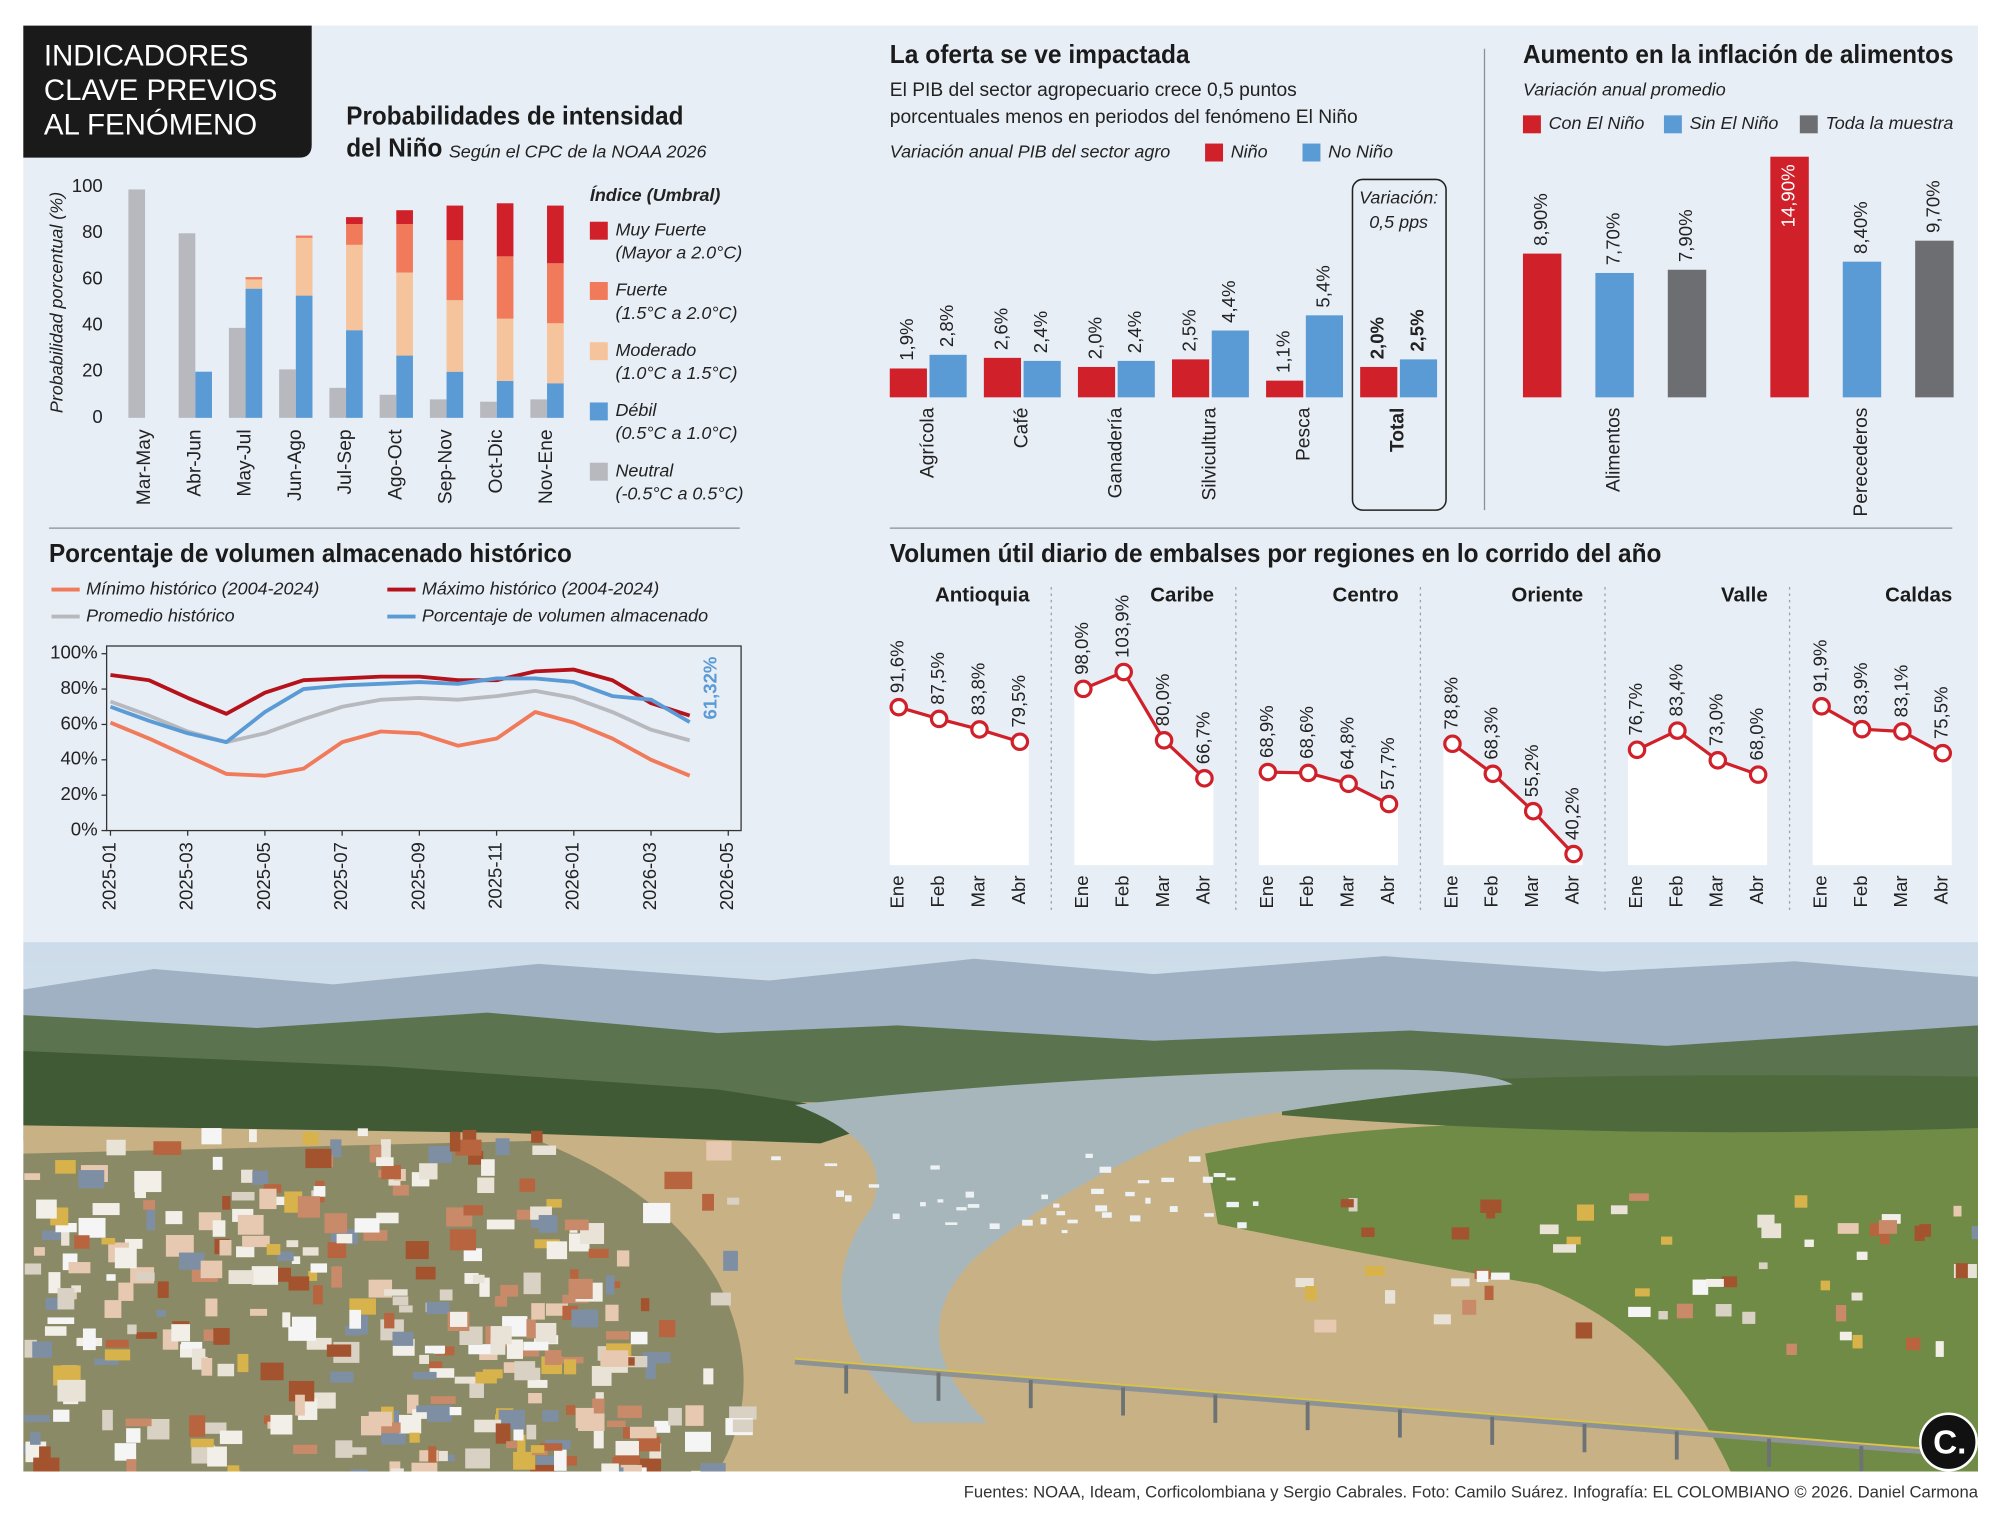  I want to click on x-tick-label: Pesca, so click(1304, 434).